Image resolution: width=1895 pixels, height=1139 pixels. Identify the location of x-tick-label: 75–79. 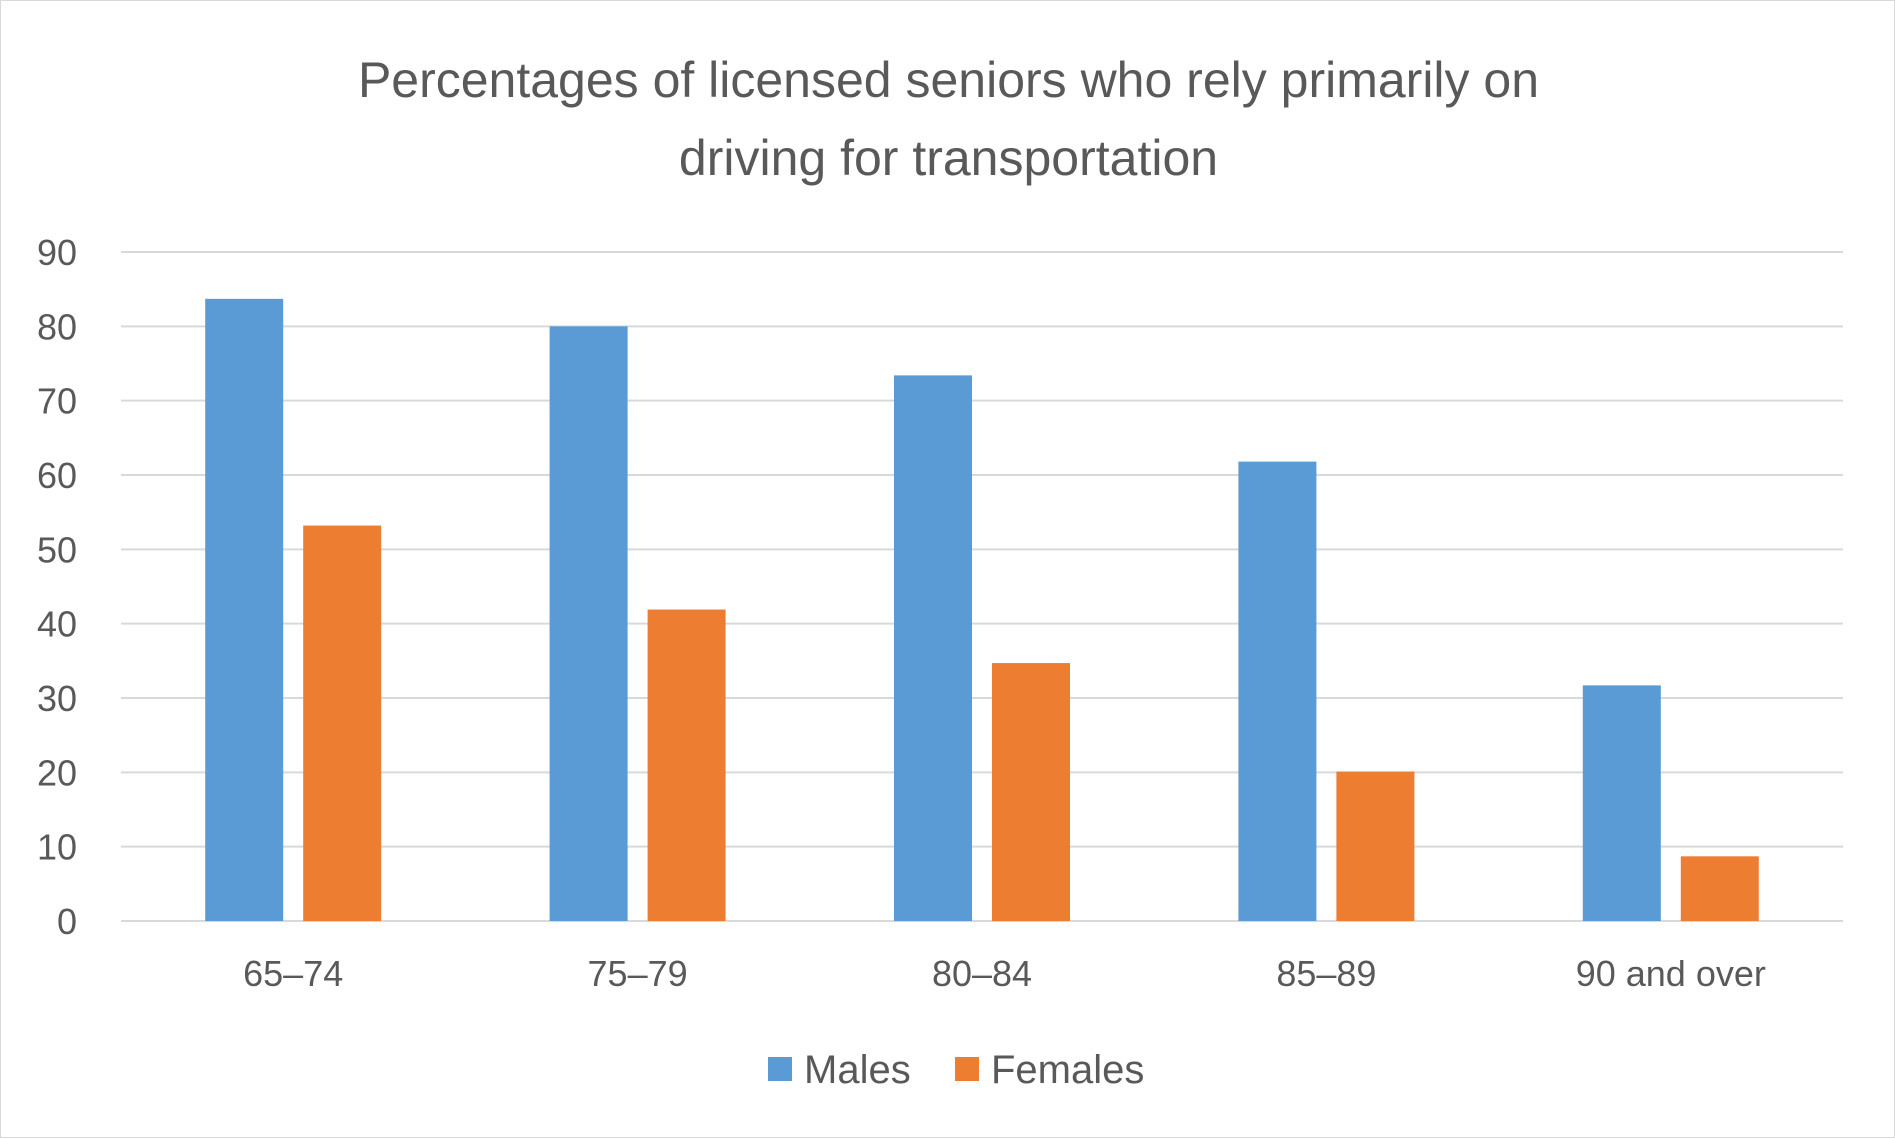
(638, 973).